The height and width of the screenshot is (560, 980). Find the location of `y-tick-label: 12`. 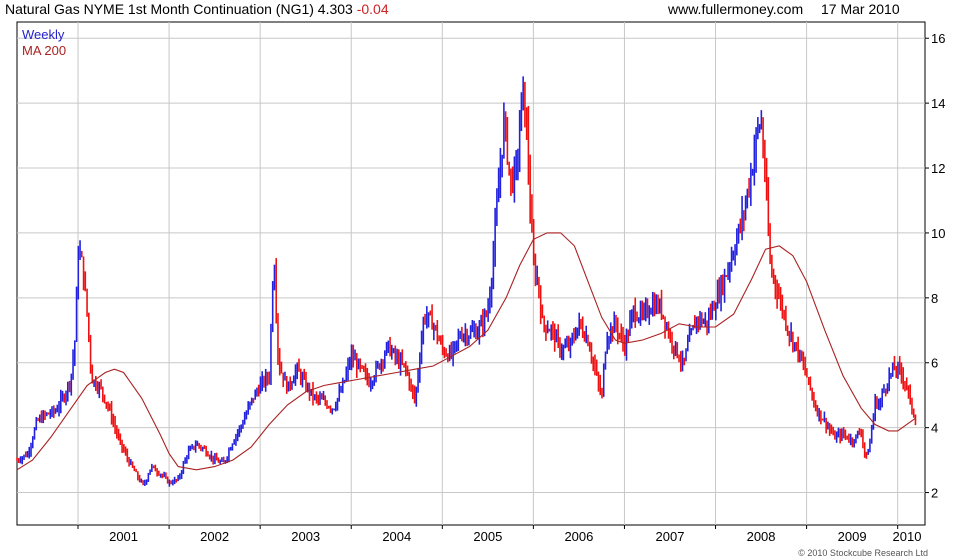

y-tick-label: 12 is located at coordinates (938, 168).